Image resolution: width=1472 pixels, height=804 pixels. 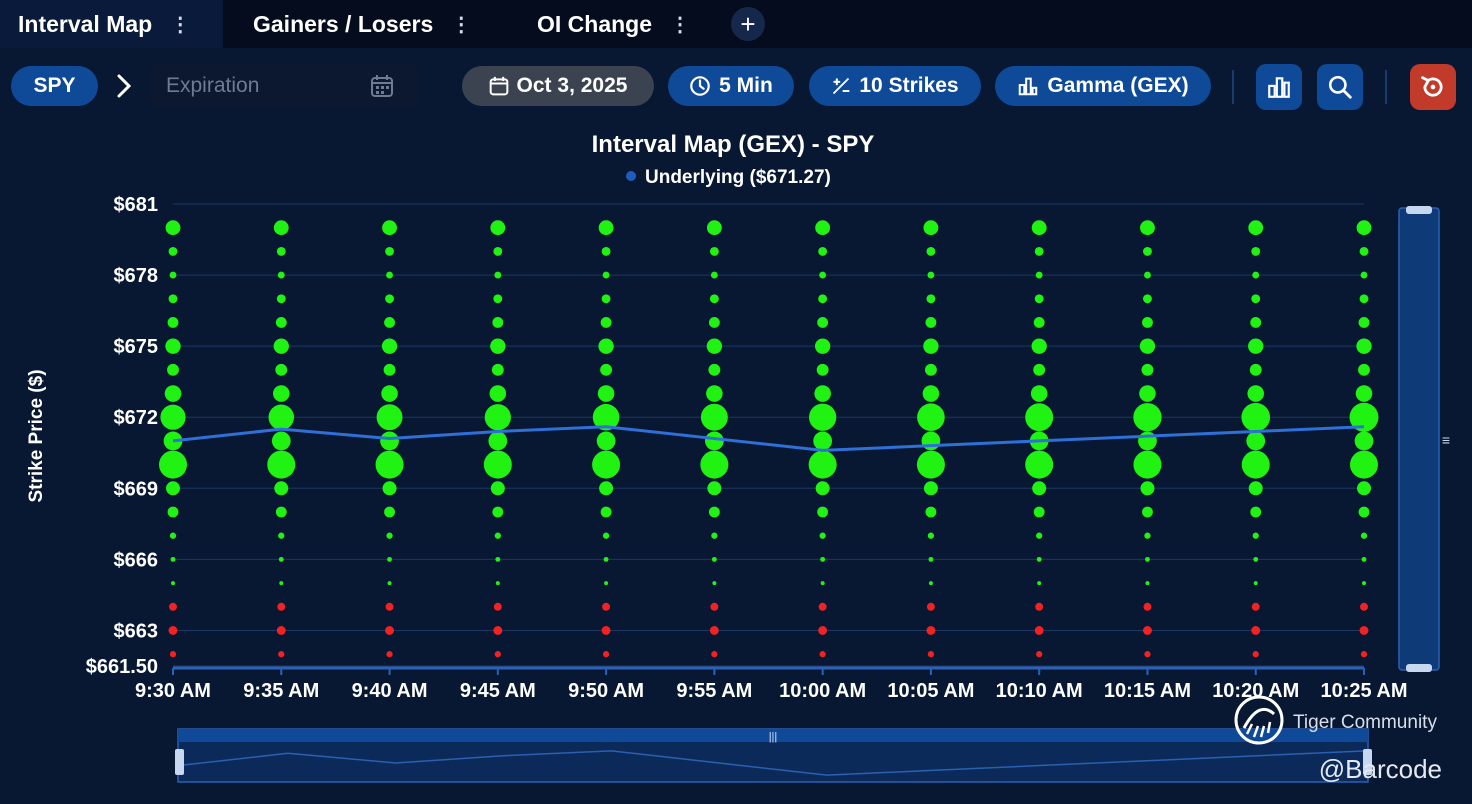 I want to click on reset-button, so click(x=1433, y=87).